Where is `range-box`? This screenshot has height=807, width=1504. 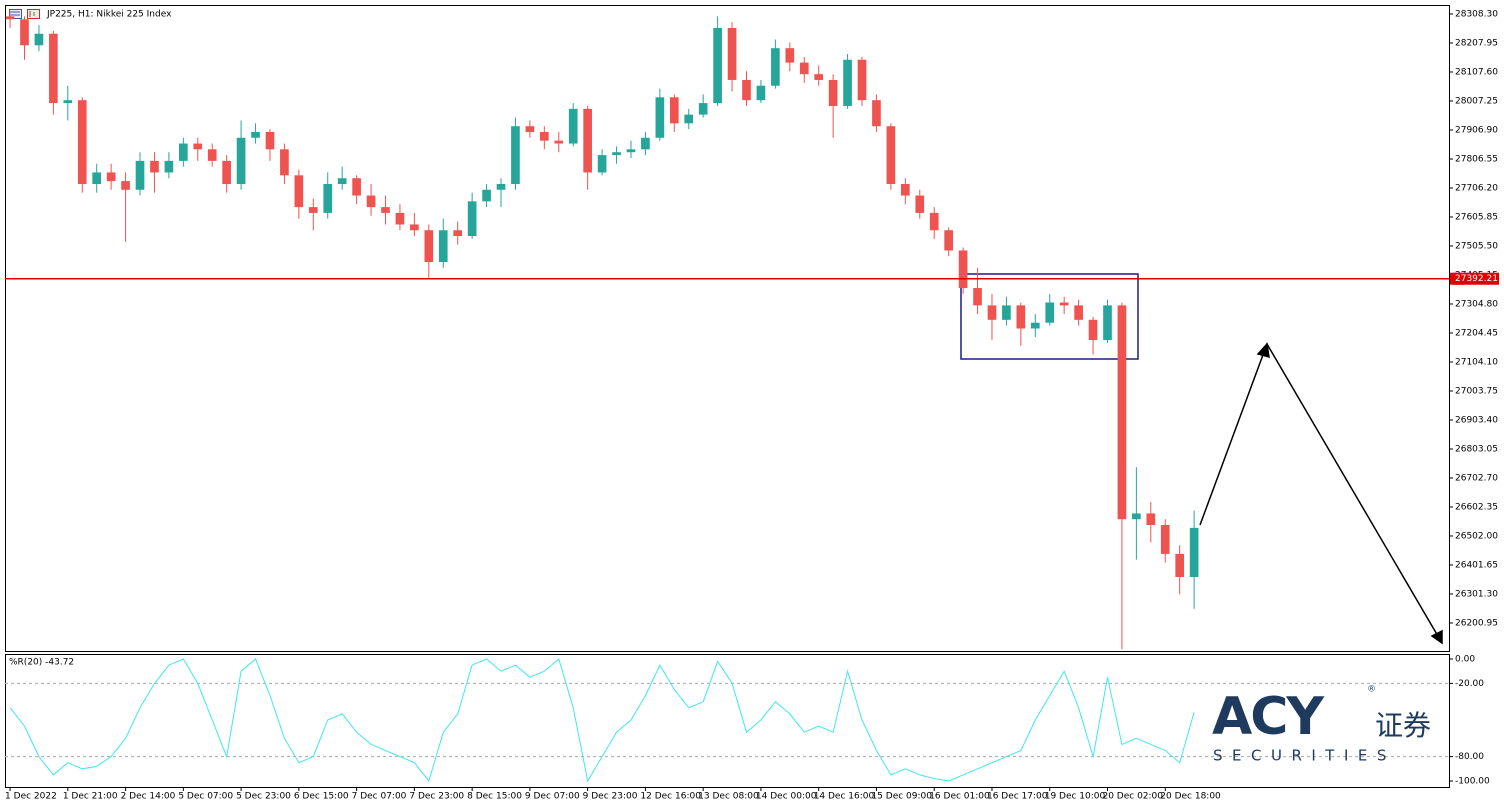
range-box is located at coordinates (1049, 316).